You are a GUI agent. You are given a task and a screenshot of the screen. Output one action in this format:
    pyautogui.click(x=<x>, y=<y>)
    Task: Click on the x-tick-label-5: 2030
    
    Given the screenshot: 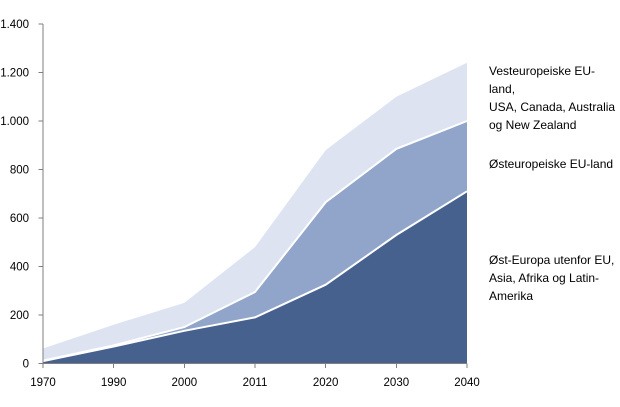 What is the action you would take?
    pyautogui.click(x=397, y=383)
    